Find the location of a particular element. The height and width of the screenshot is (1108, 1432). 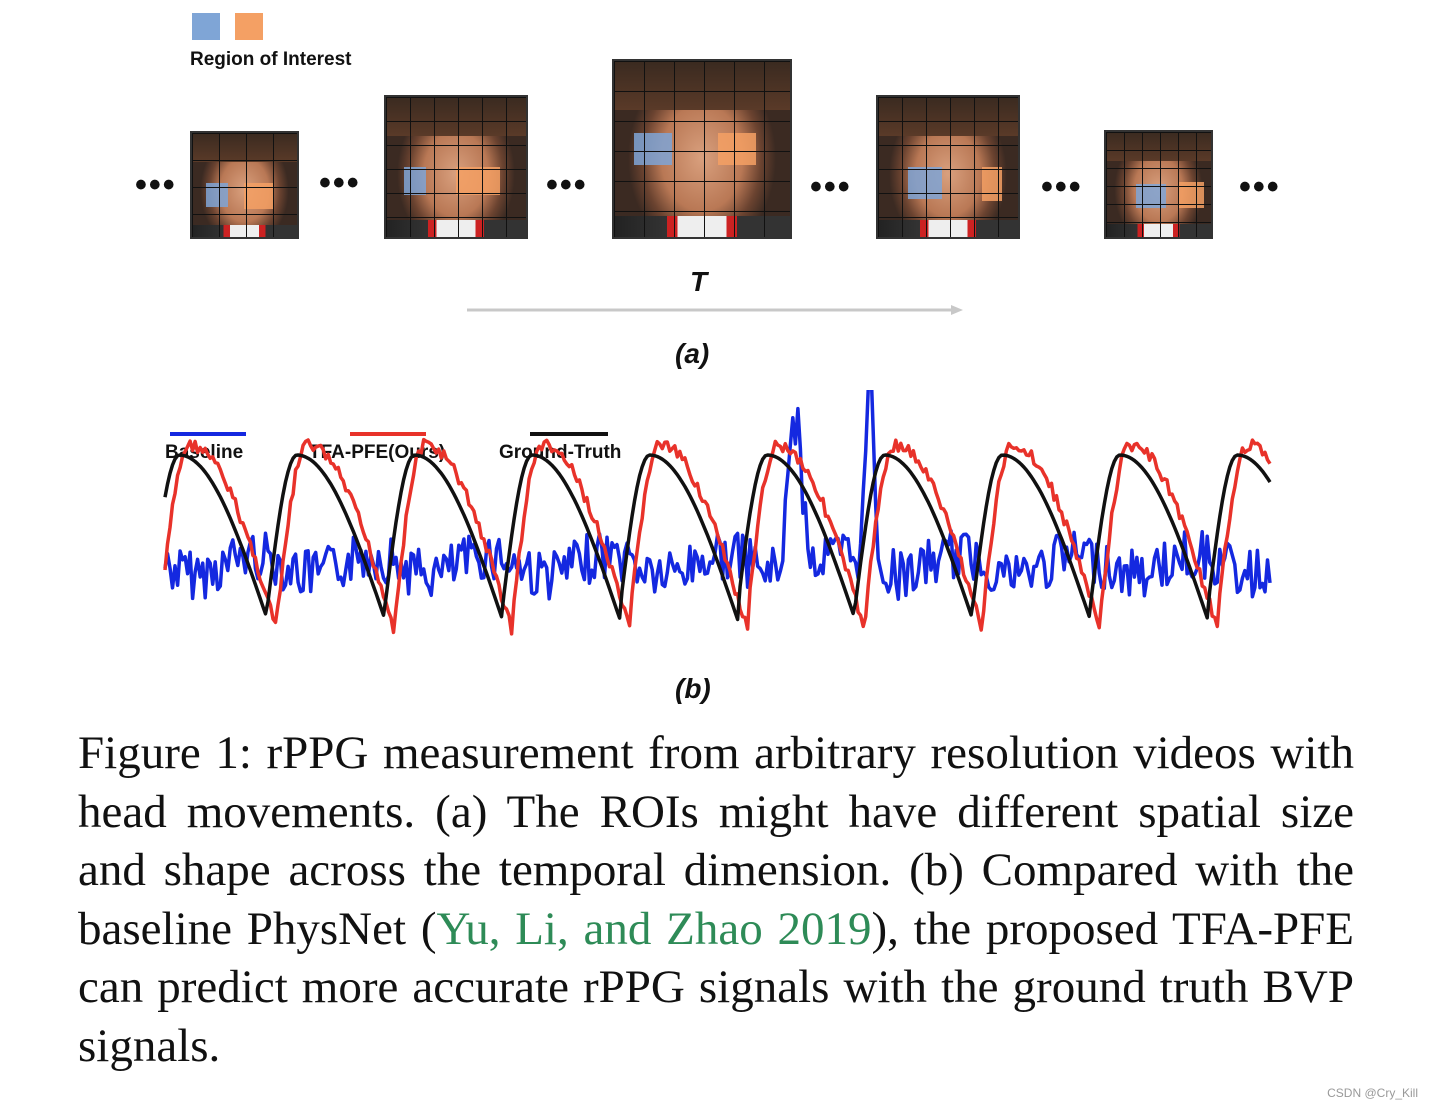

ground-truth-series is located at coordinates (717, 537).